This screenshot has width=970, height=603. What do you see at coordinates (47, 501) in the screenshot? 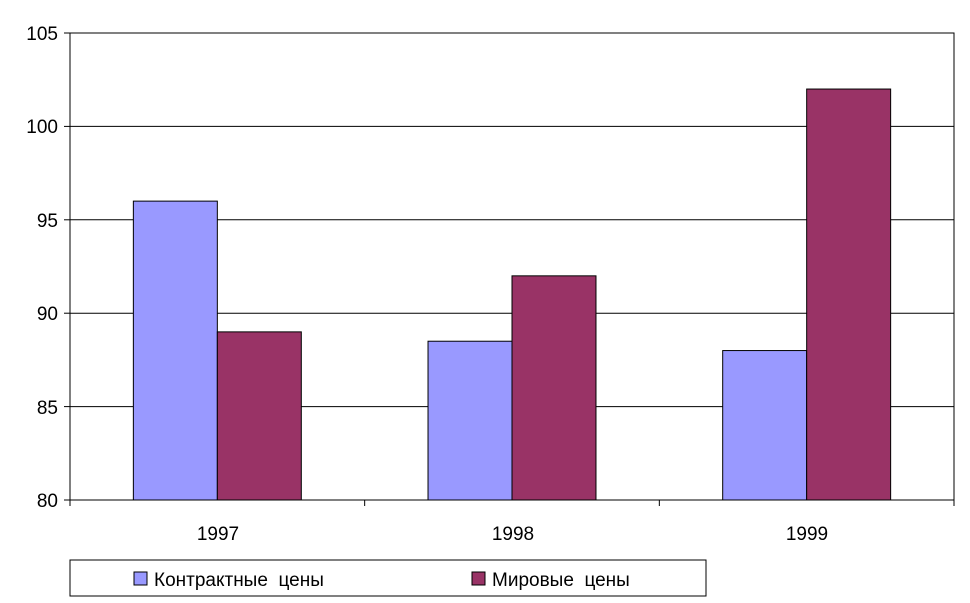
I see `y-tick-label: 80` at bounding box center [47, 501].